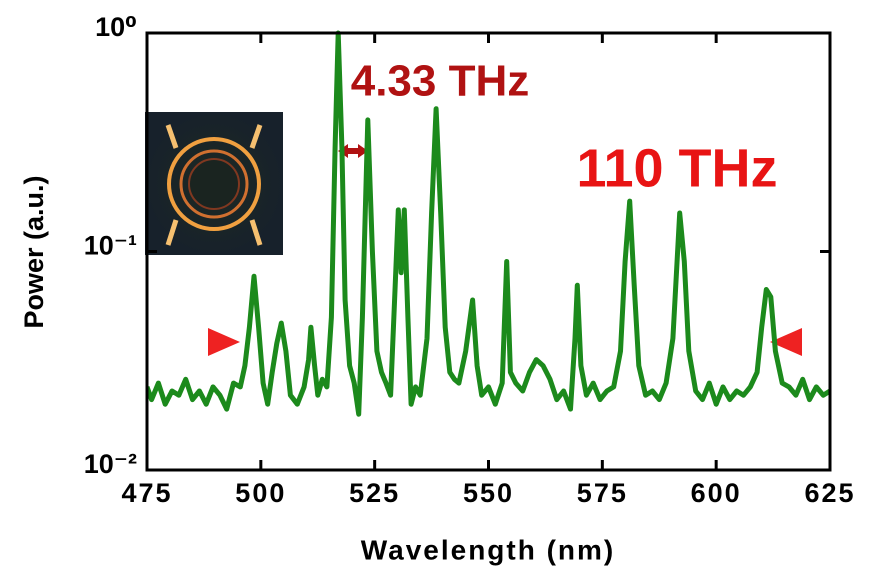  Describe the element at coordinates (602, 493) in the screenshot. I see `x-tick-label: 575` at that location.